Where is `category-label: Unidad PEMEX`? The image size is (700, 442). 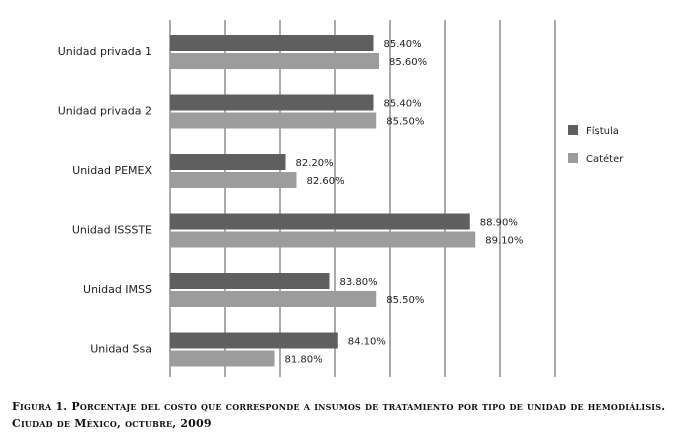 category-label: Unidad PEMEX is located at coordinates (112, 170).